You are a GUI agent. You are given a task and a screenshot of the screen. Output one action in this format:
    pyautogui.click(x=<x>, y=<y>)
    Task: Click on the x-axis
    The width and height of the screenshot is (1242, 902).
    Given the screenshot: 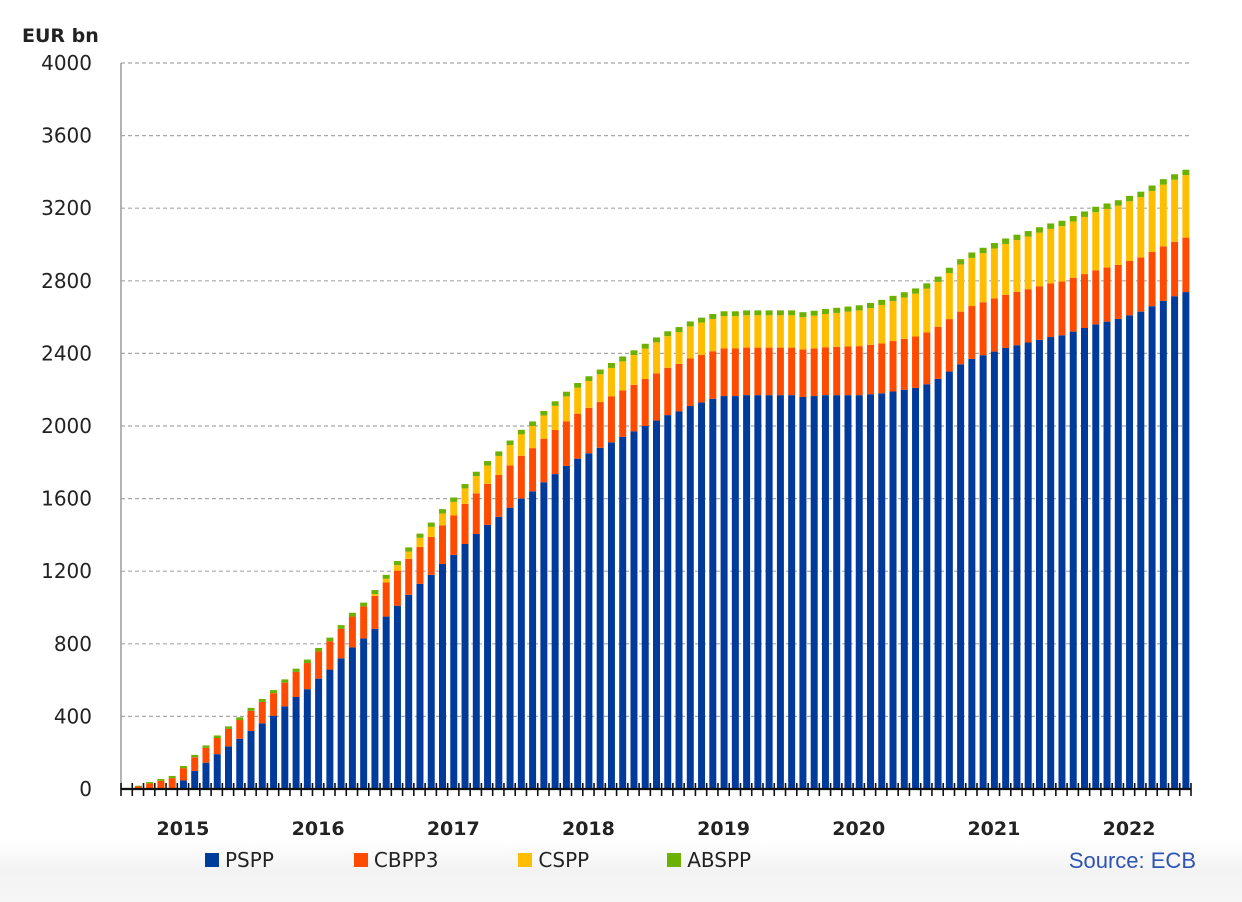 What is the action you would take?
    pyautogui.click(x=656, y=789)
    